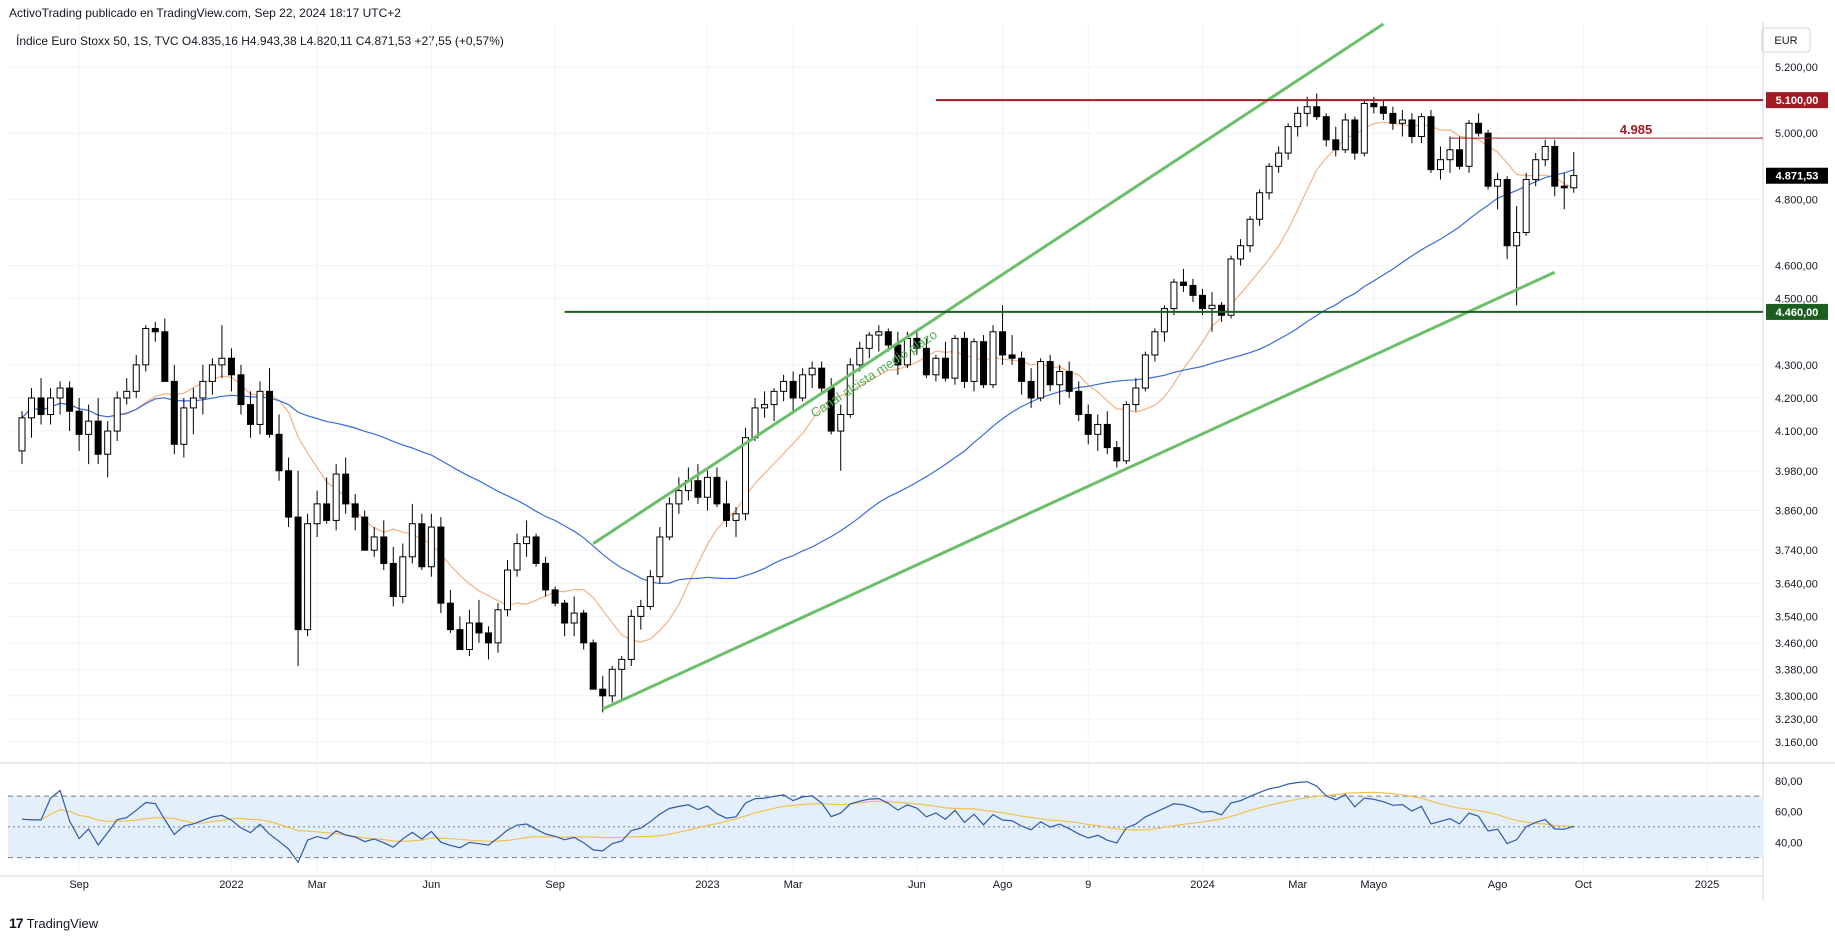 Image resolution: width=1835 pixels, height=939 pixels. Describe the element at coordinates (797, 817) in the screenshot. I see `rsi-ma-line` at that location.